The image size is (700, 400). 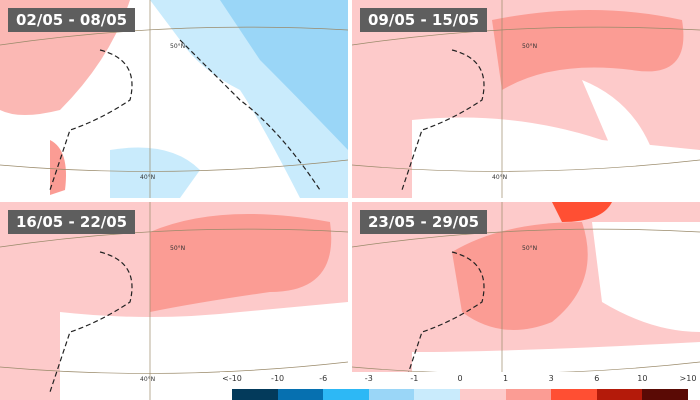 What do you see at coordinates (278, 378) in the screenshot?
I see `legend-label: -10` at bounding box center [278, 378].